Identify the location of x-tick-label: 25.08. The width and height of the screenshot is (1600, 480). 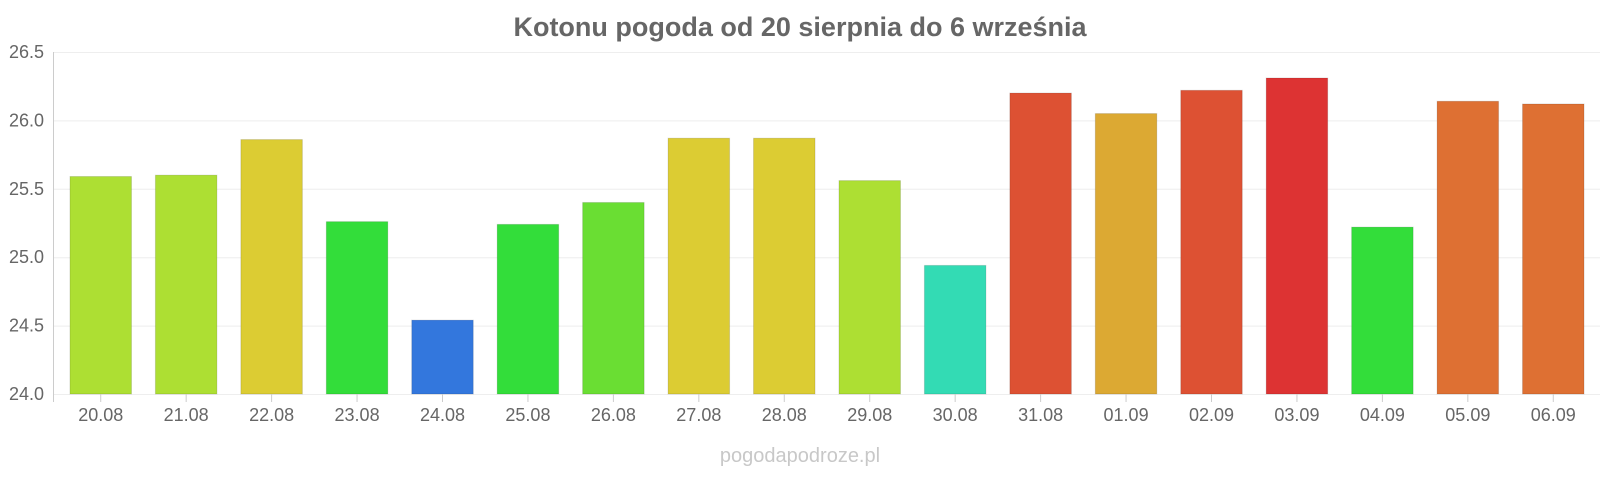
(527, 415).